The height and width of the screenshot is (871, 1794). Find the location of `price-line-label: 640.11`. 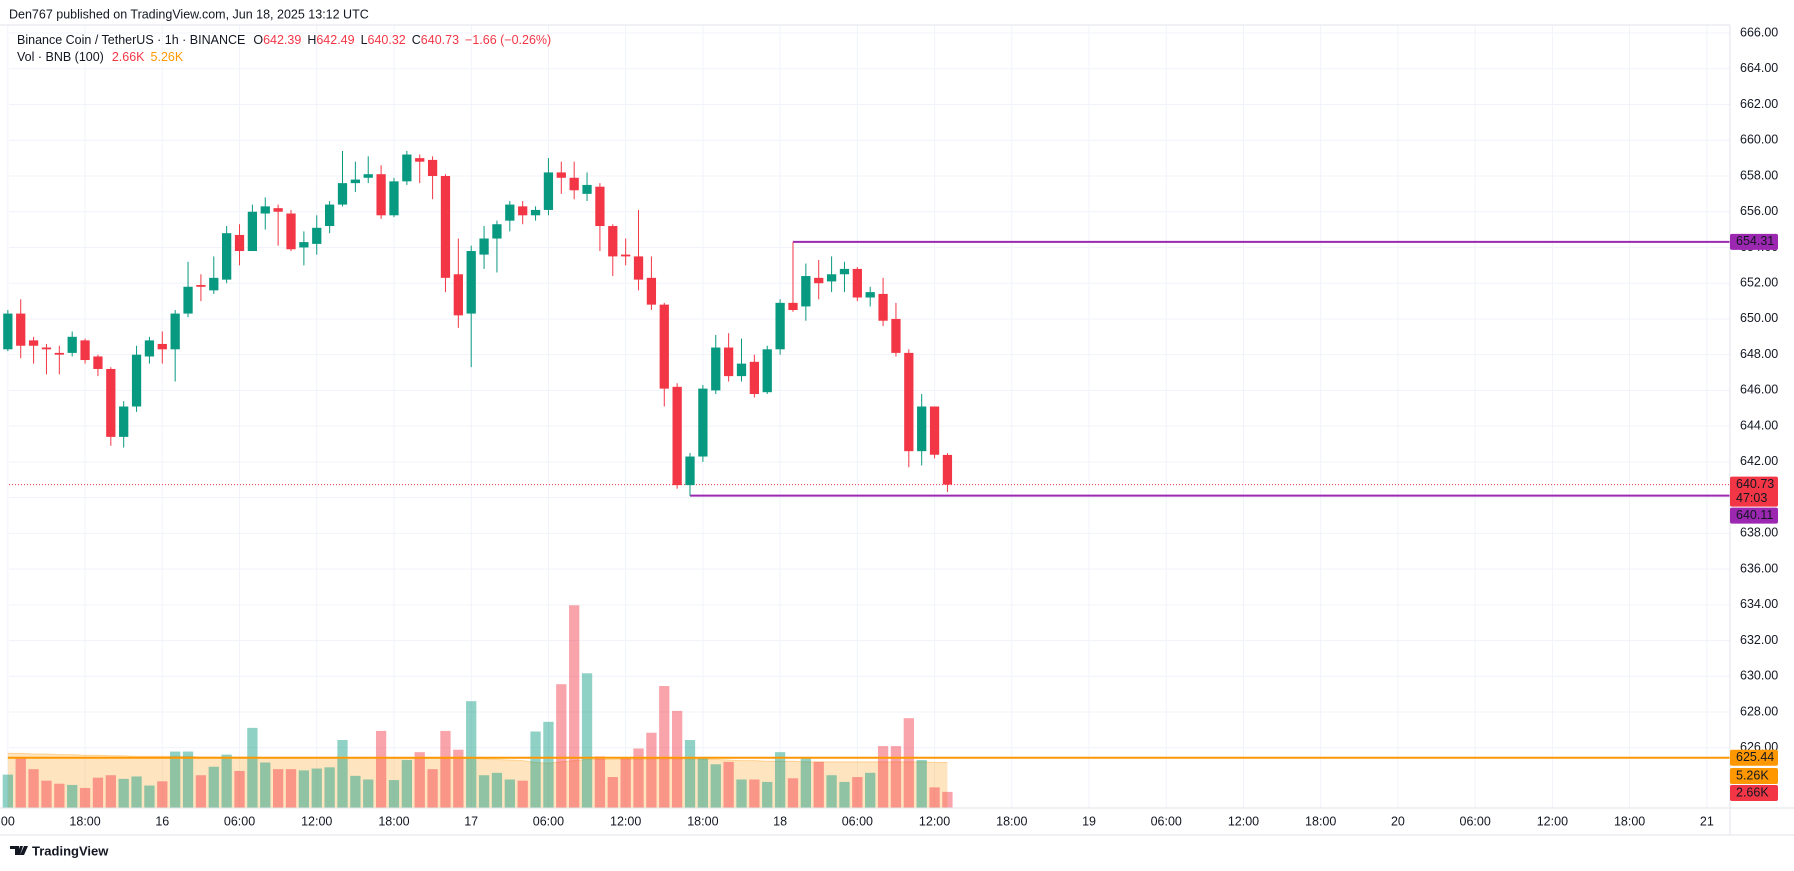

price-line-label: 640.11 is located at coordinates (1754, 515).